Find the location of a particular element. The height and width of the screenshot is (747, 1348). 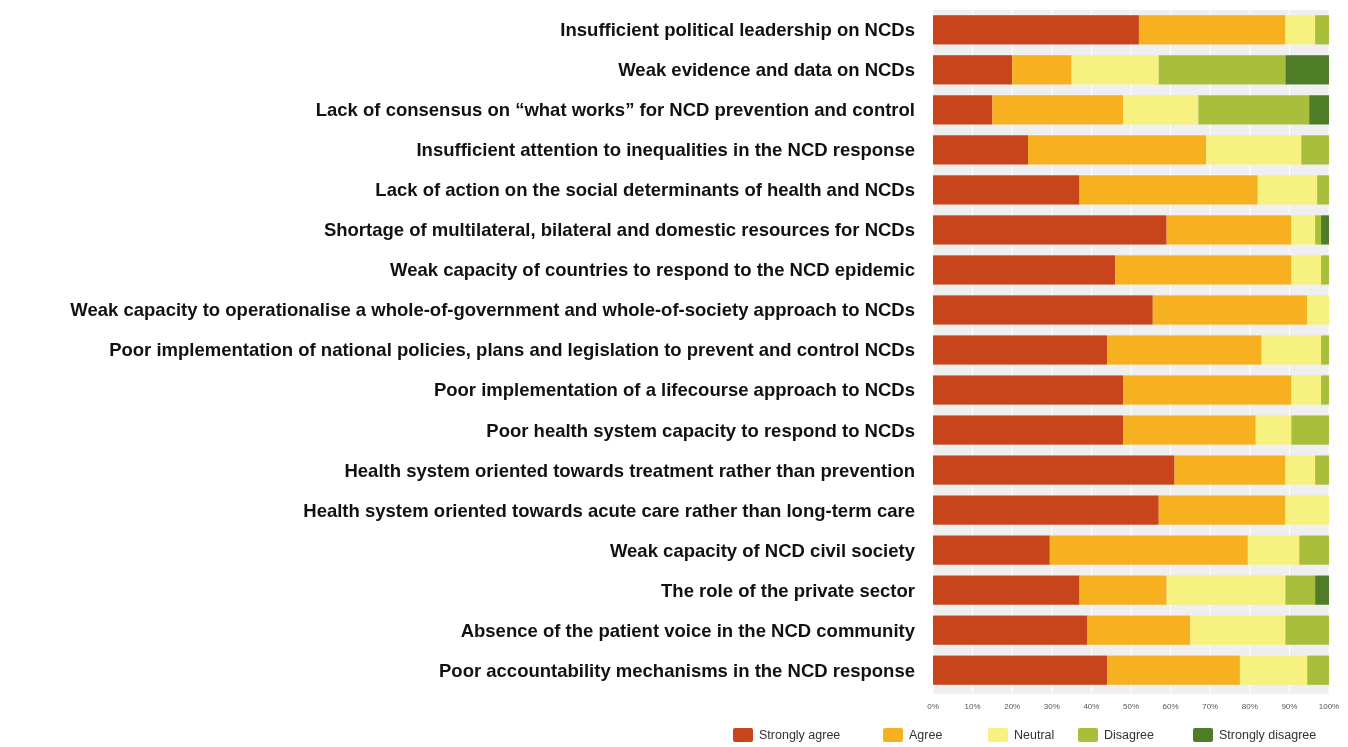

y-tick-label: Insufficient attention to inequalities in the NCD response is located at coordinates (665, 150).